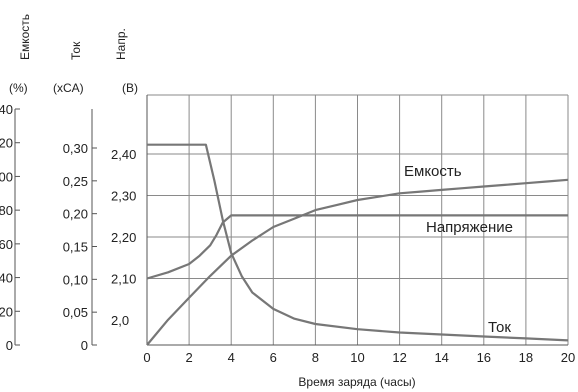 This screenshot has width=578, height=392. Describe the element at coordinates (123, 237) in the screenshot. I see `voltage-tick-label-2,20: 2,20` at that location.